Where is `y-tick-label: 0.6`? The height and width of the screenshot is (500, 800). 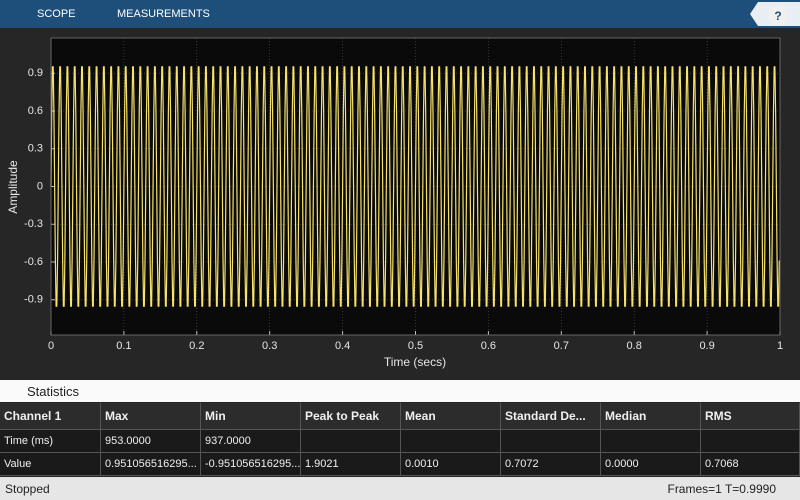 y-tick-label: 0.6 is located at coordinates (35, 111).